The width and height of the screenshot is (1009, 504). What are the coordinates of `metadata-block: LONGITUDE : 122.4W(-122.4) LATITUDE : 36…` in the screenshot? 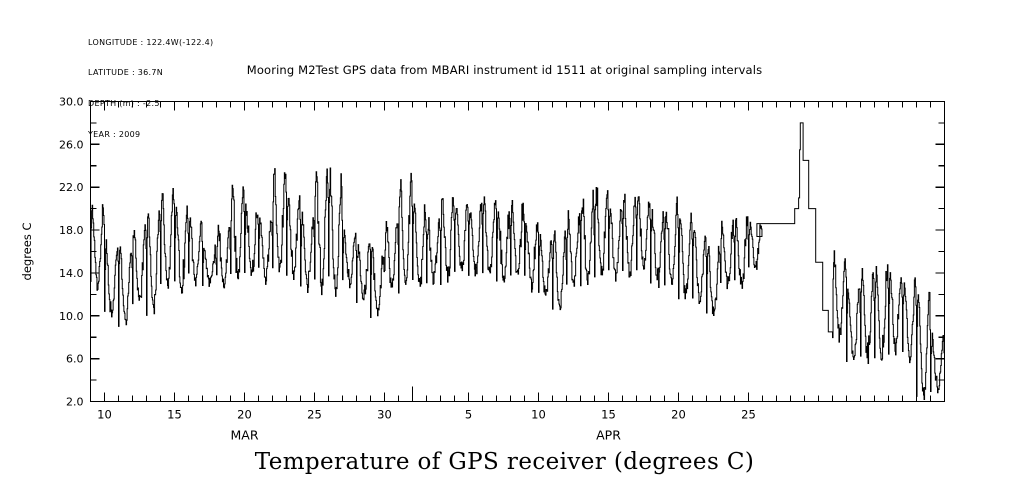 It's located at (150, 84).